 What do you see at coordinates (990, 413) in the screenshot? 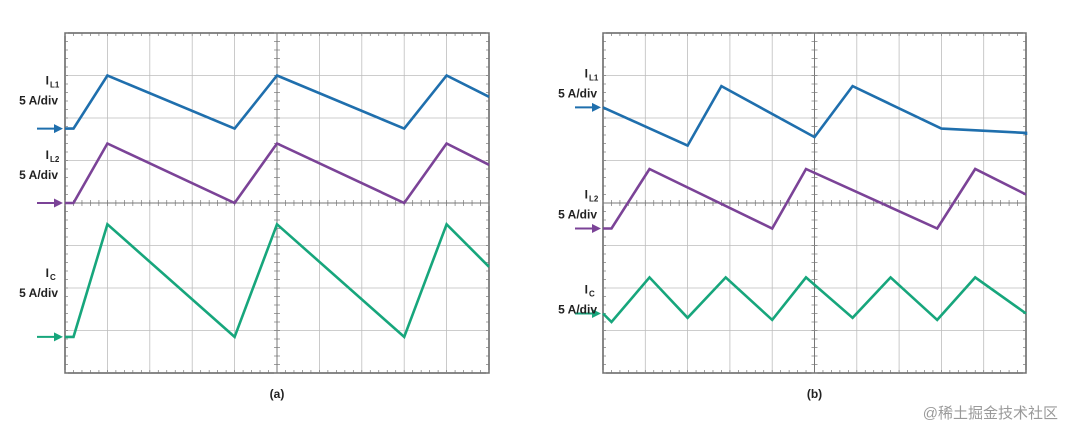
I see `watermark-text: @稀土掘金技术社区` at bounding box center [990, 413].